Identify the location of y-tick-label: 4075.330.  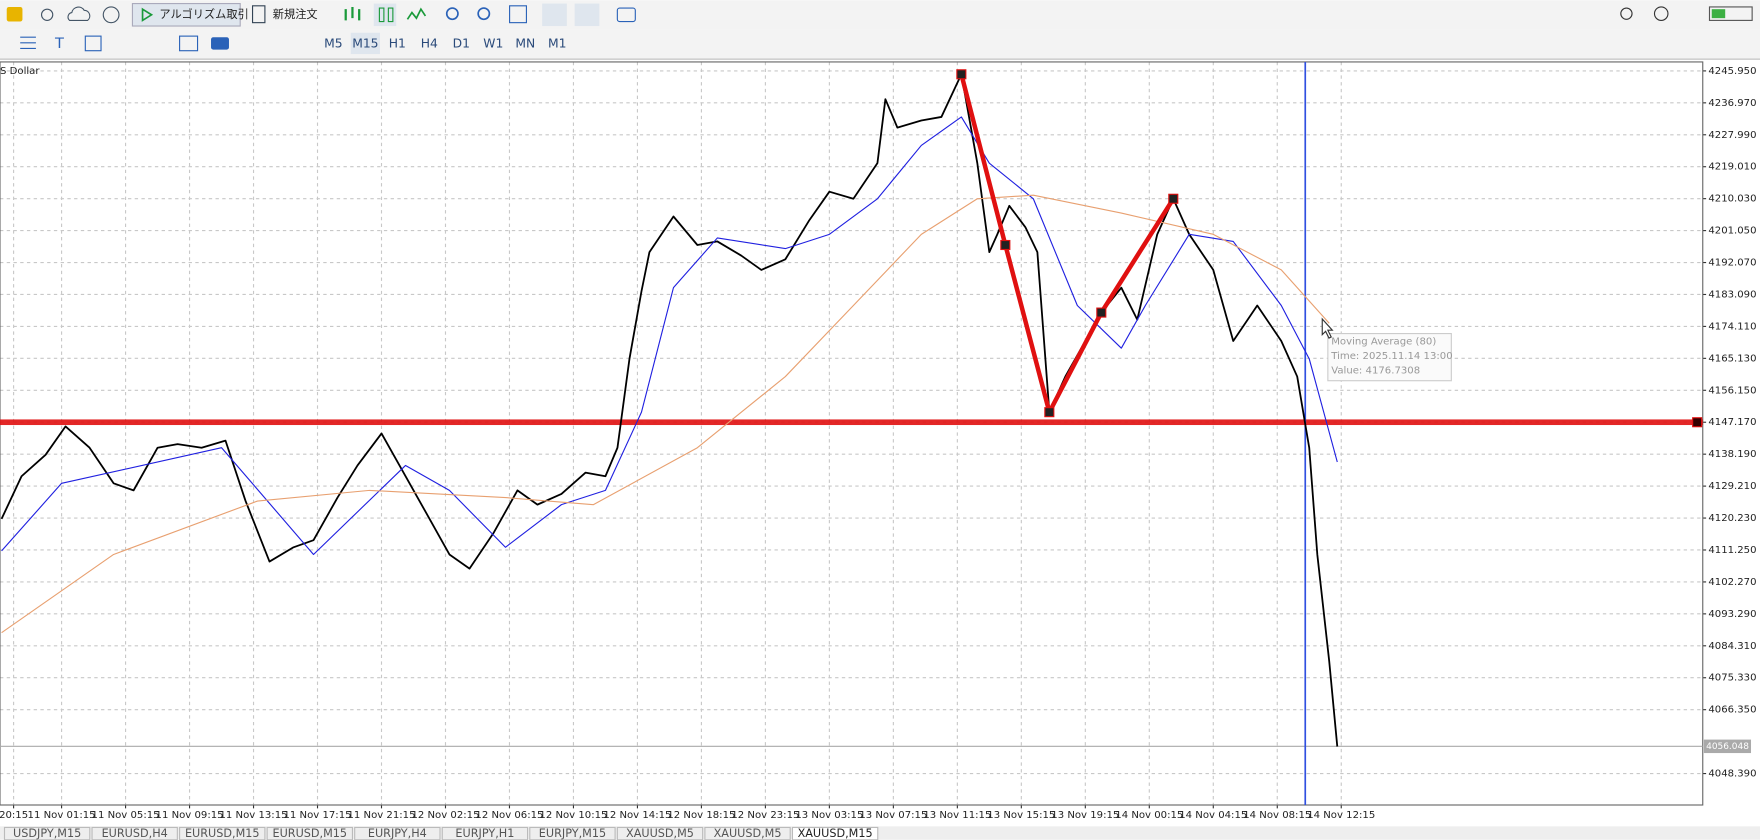
(1732, 678).